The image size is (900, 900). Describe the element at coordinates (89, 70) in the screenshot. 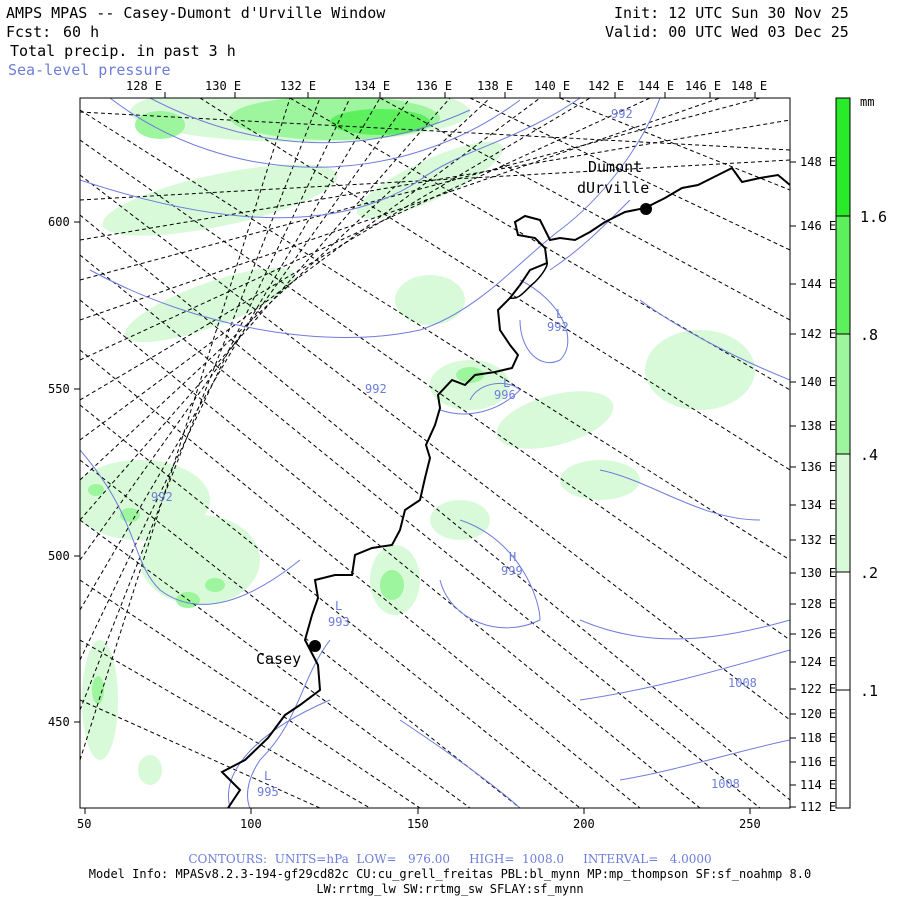

I see `overlay-name: Sea-level pressure` at that location.